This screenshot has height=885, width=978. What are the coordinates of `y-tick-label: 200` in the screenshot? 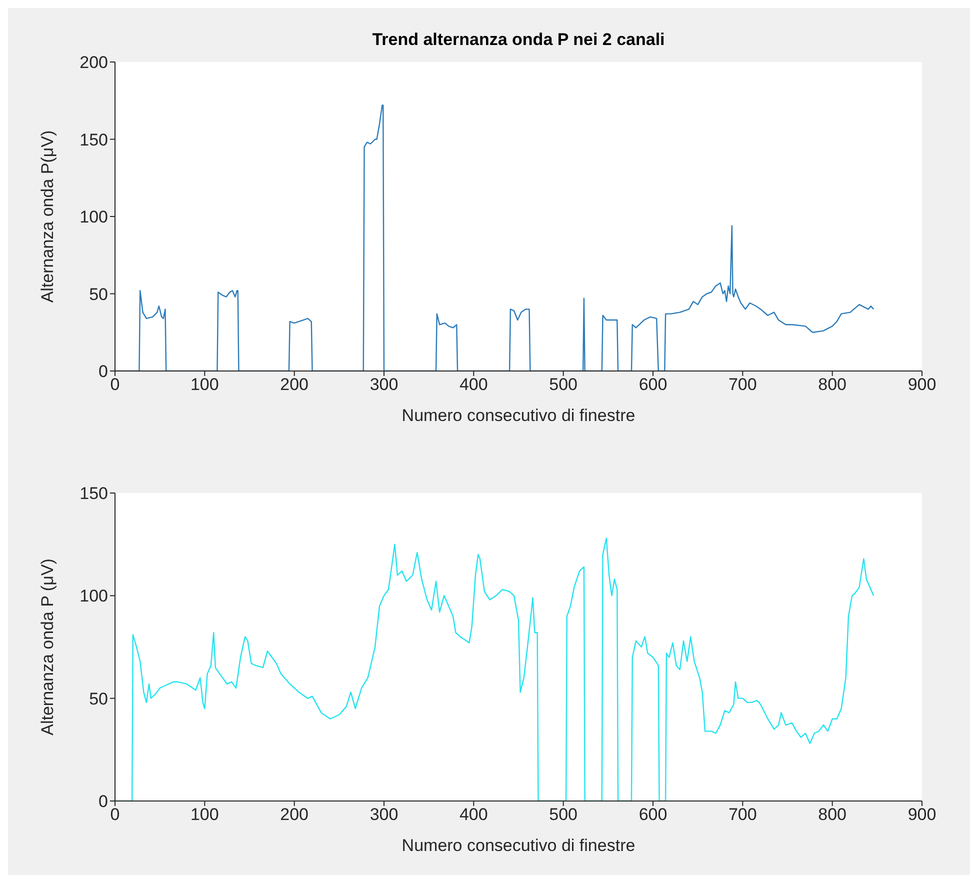 It's located at (94, 62).